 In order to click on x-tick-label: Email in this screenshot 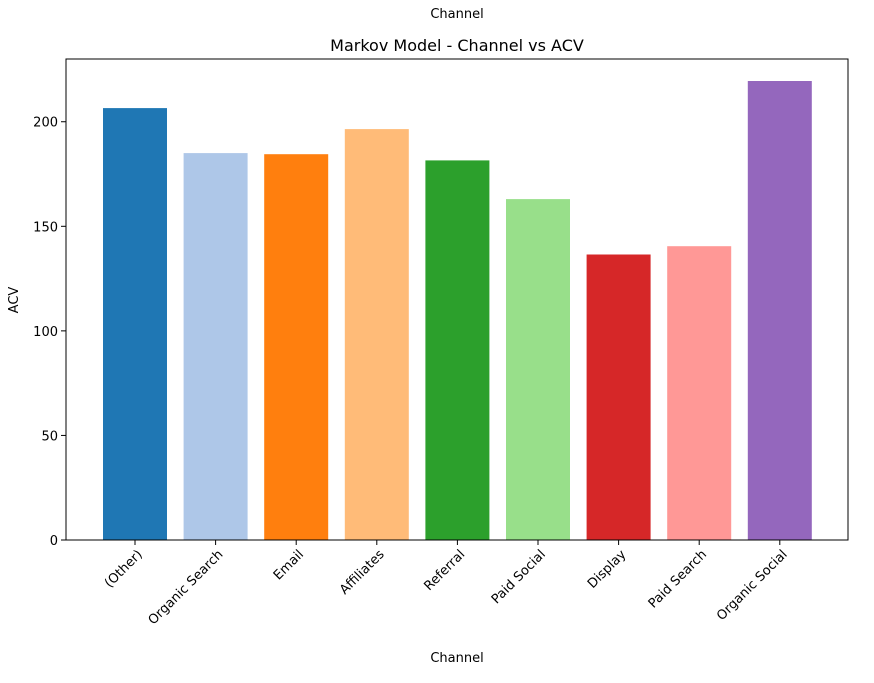, I will do `click(289, 565)`.